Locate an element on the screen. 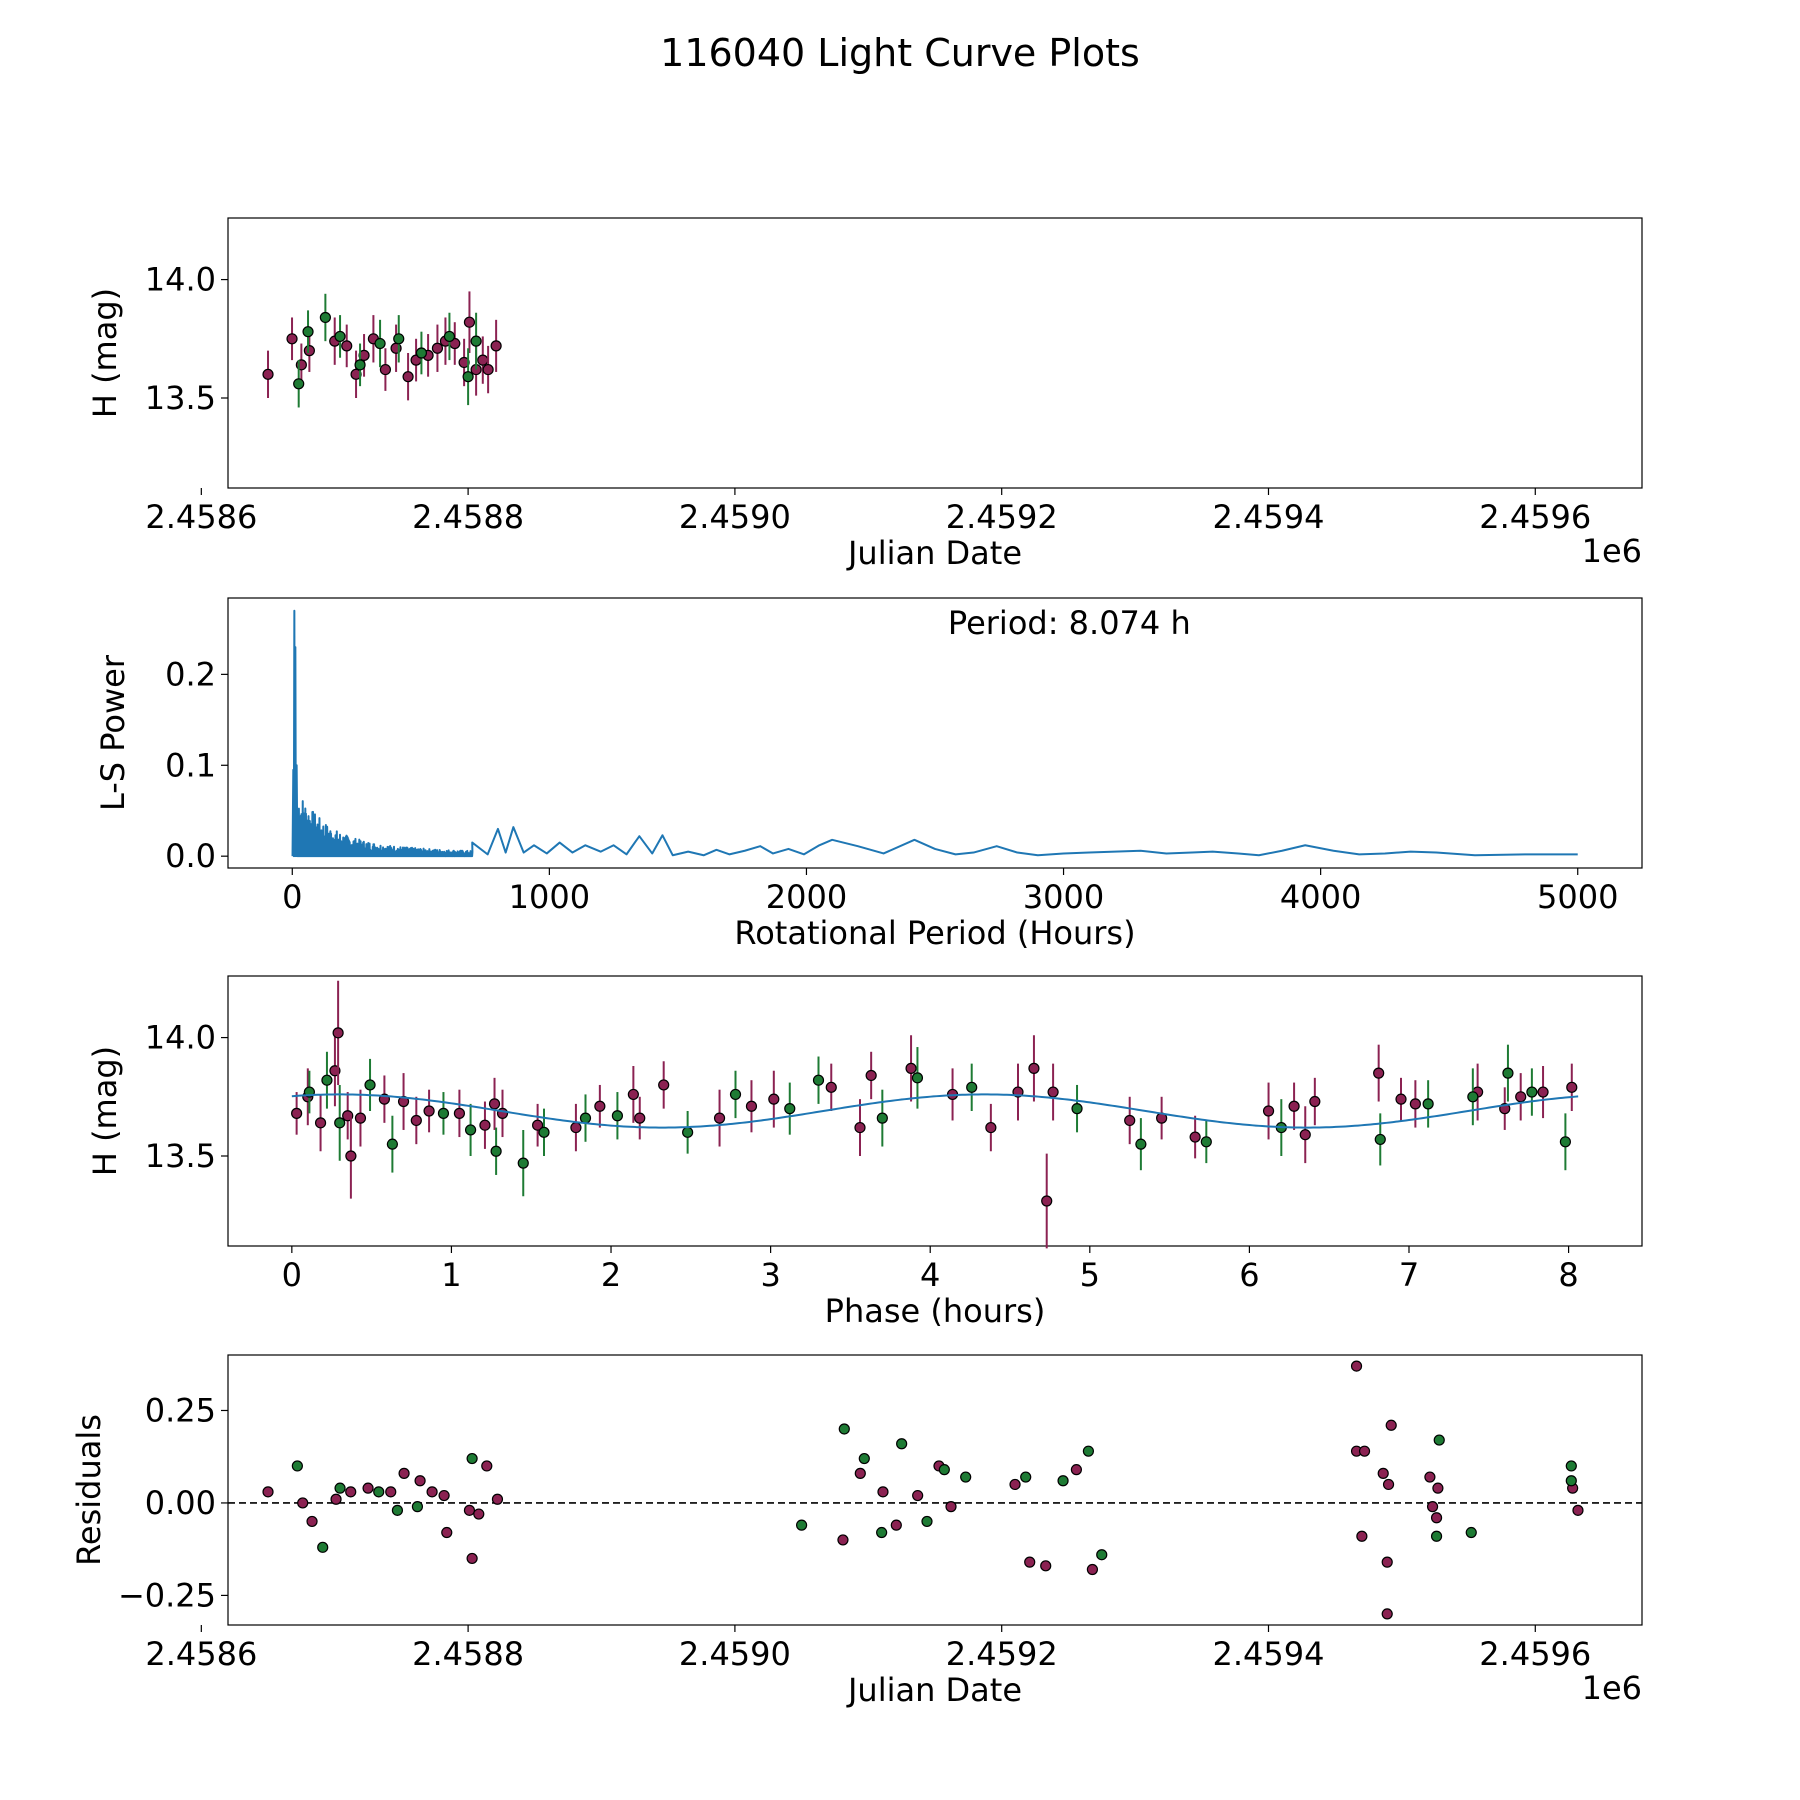  plot-frame is located at coordinates (935, 1490).